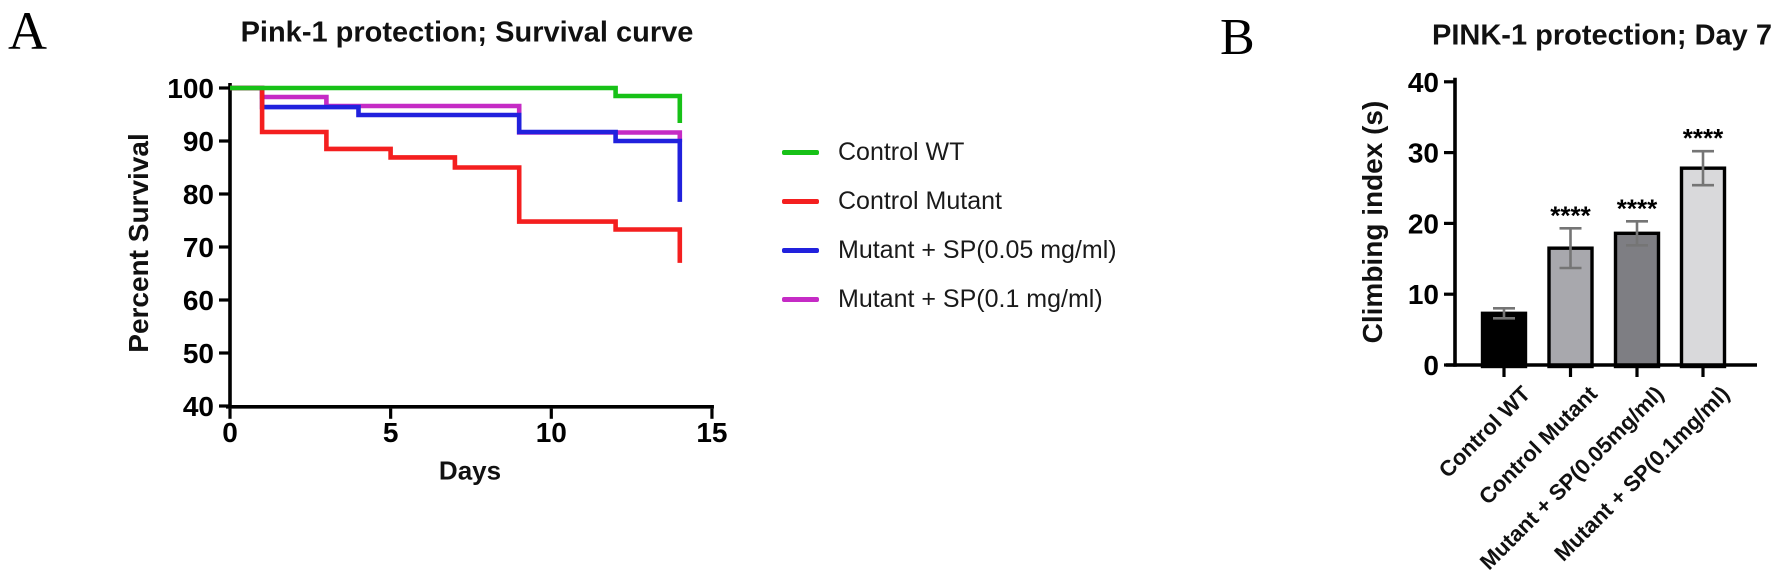 The height and width of the screenshot is (580, 1772). What do you see at coordinates (1423, 153) in the screenshot?
I see `panel-b-y-tick-label: 30` at bounding box center [1423, 153].